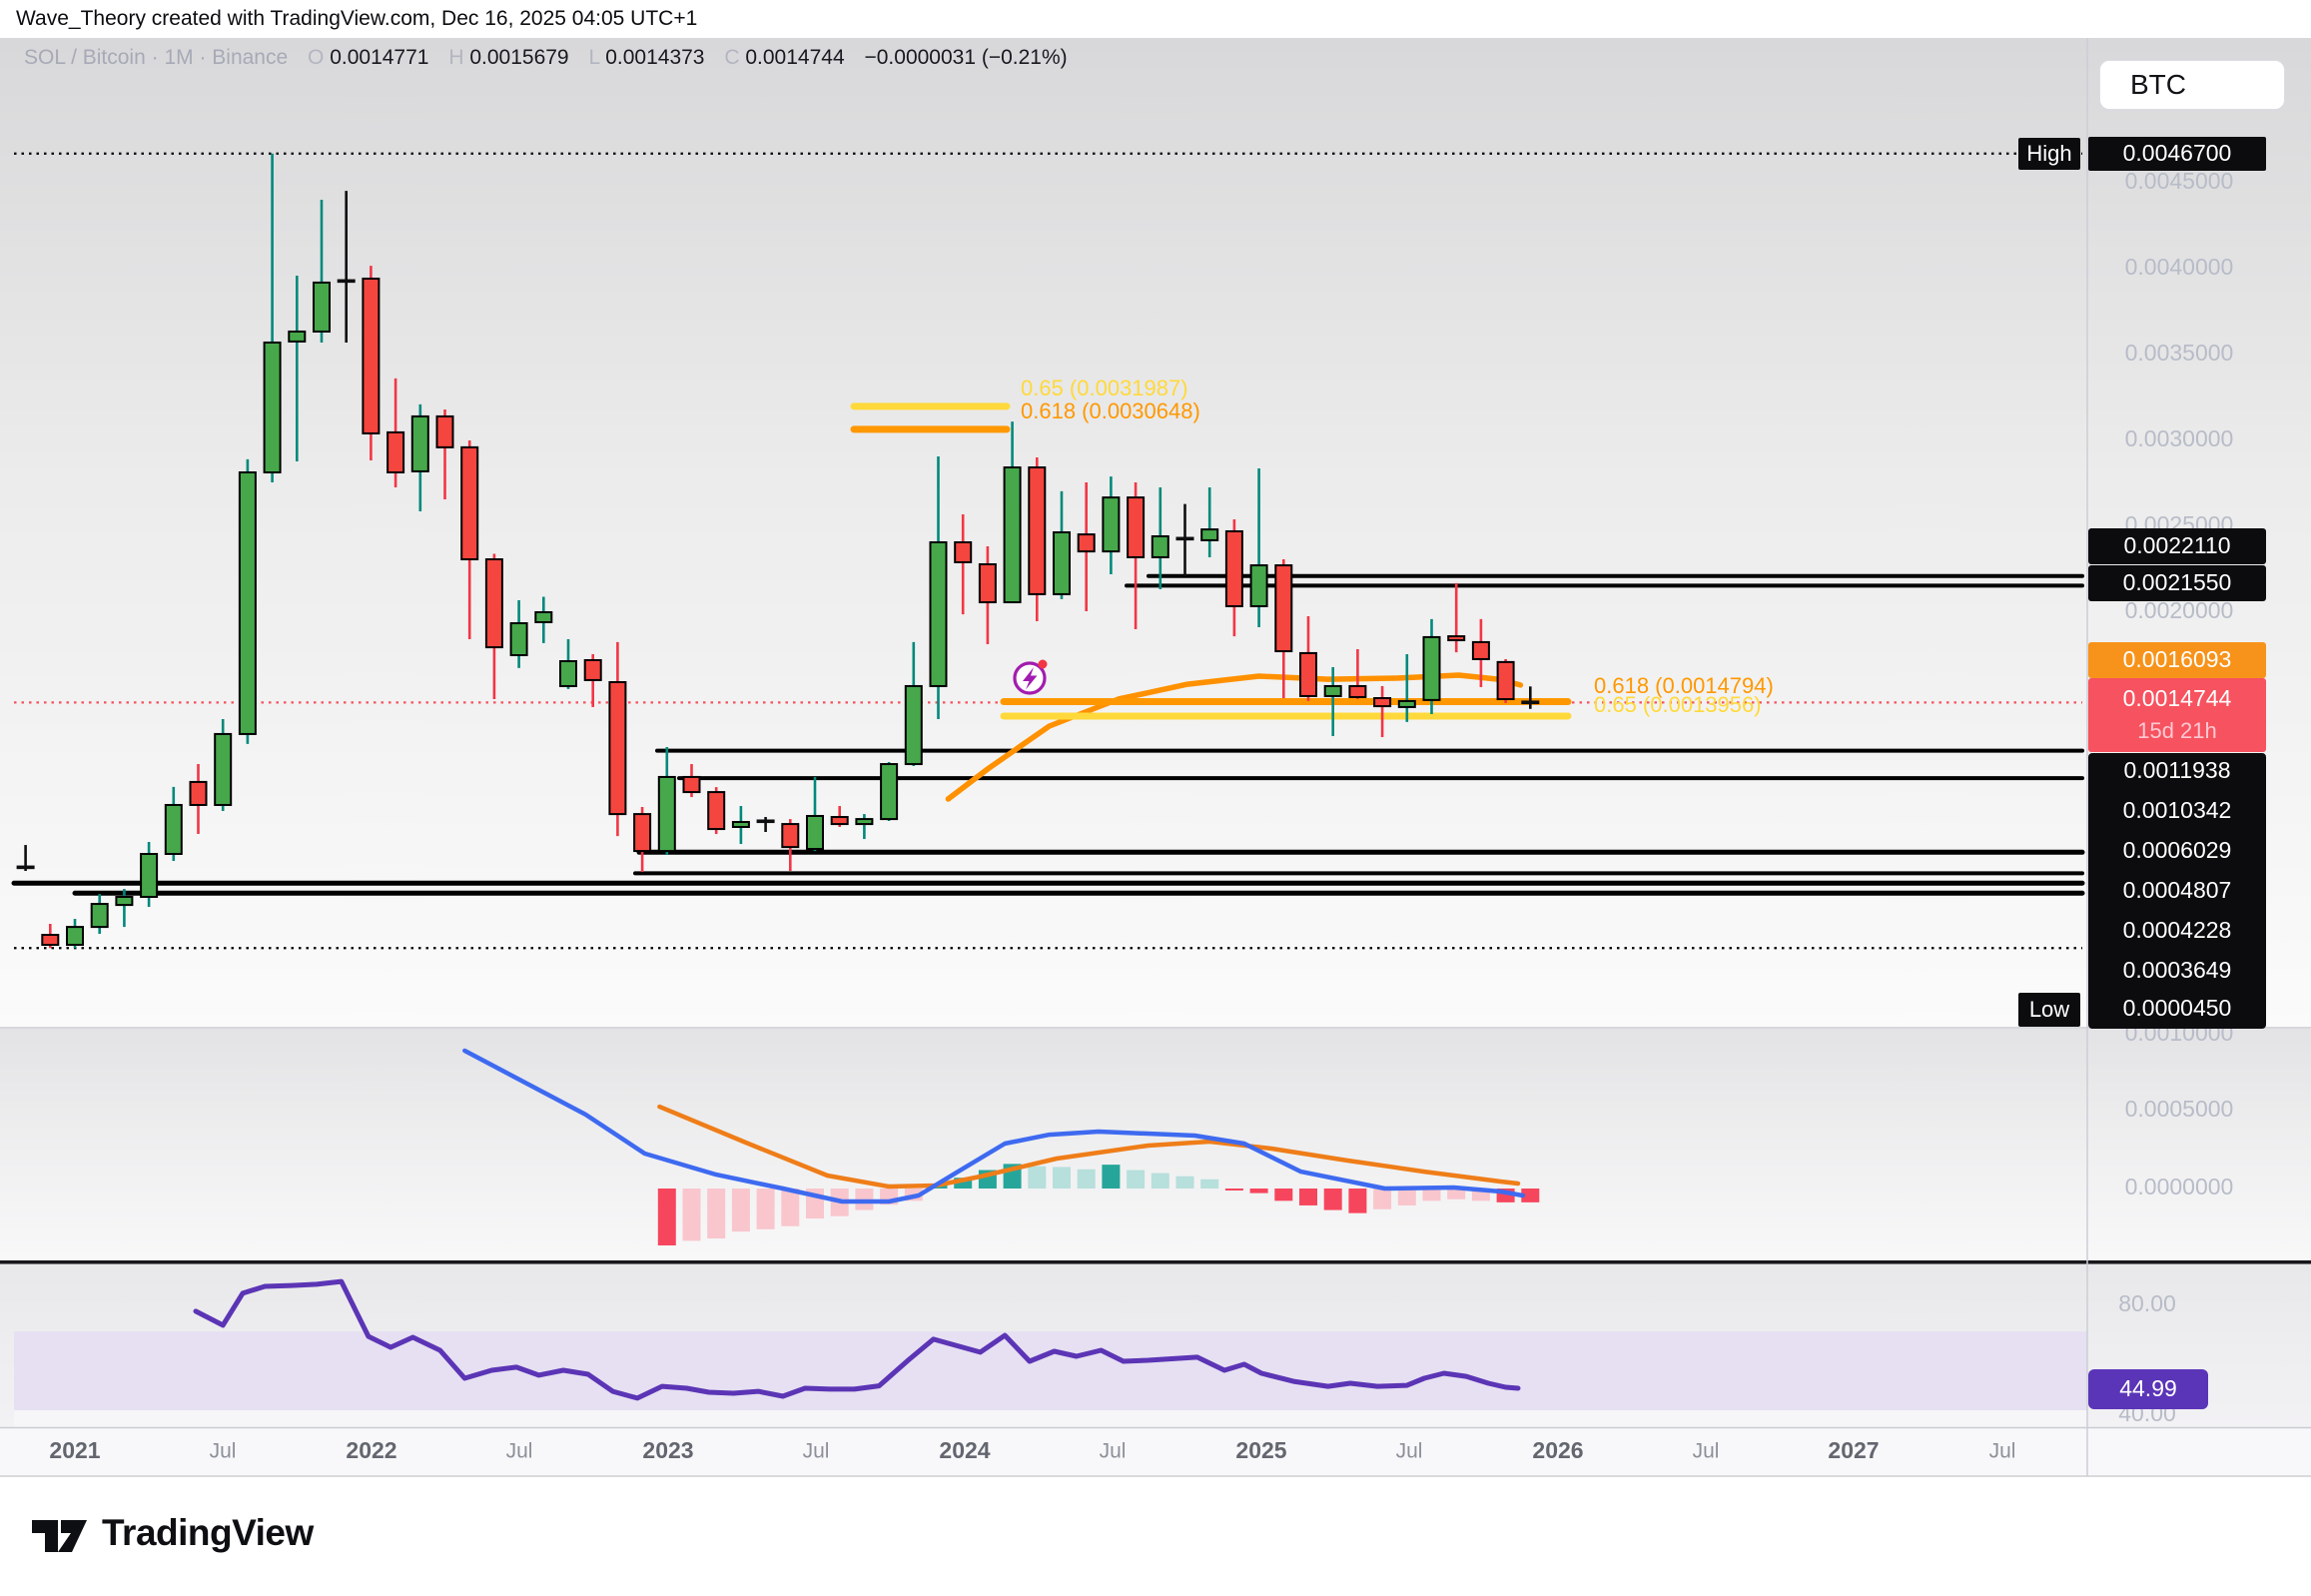 This screenshot has height=1596, width=2311. Describe the element at coordinates (74, 1450) in the screenshot. I see `time-tick: 2021` at that location.